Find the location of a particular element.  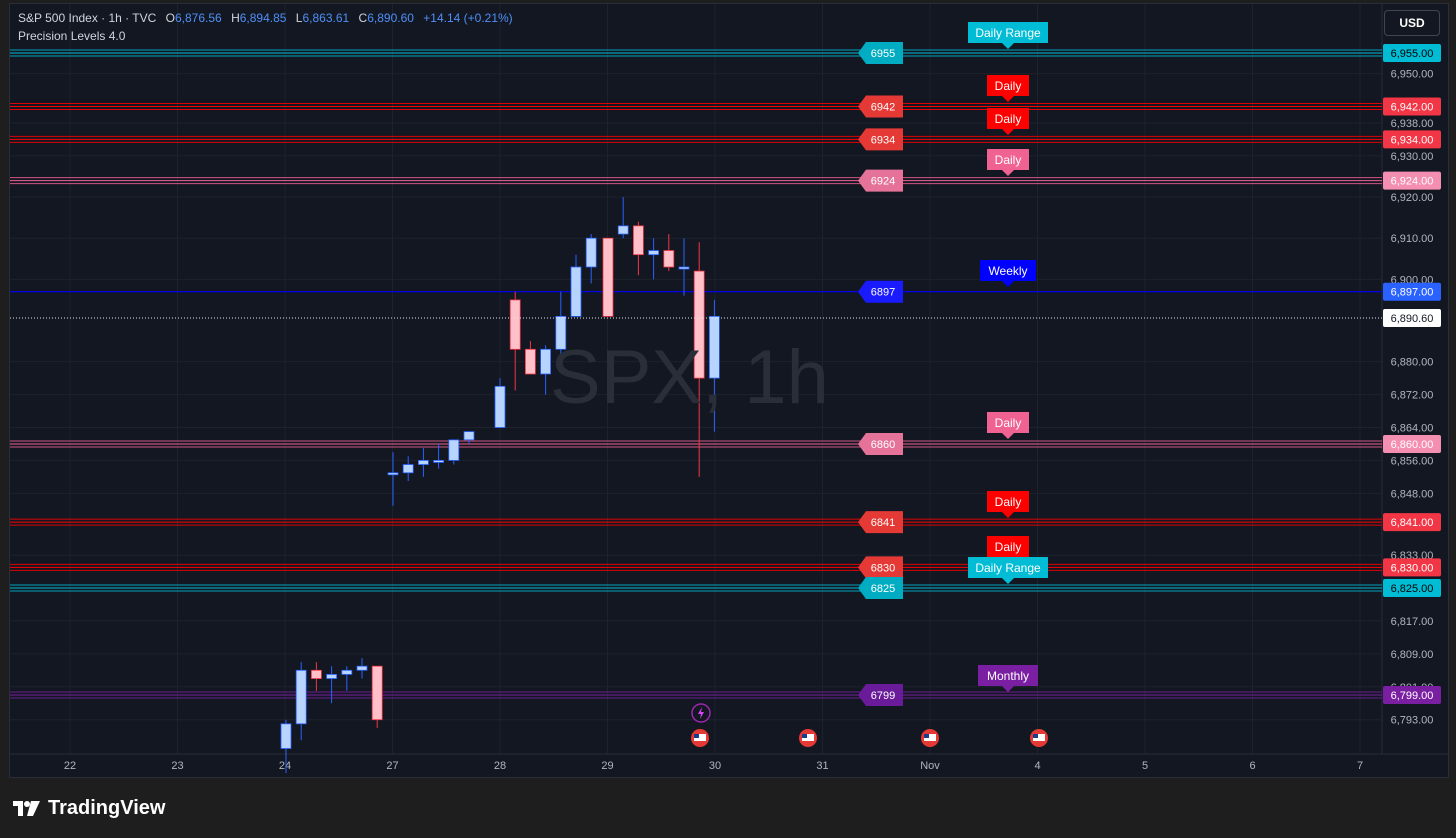

axis-level-text: 6,860.00 is located at coordinates (1412, 445).